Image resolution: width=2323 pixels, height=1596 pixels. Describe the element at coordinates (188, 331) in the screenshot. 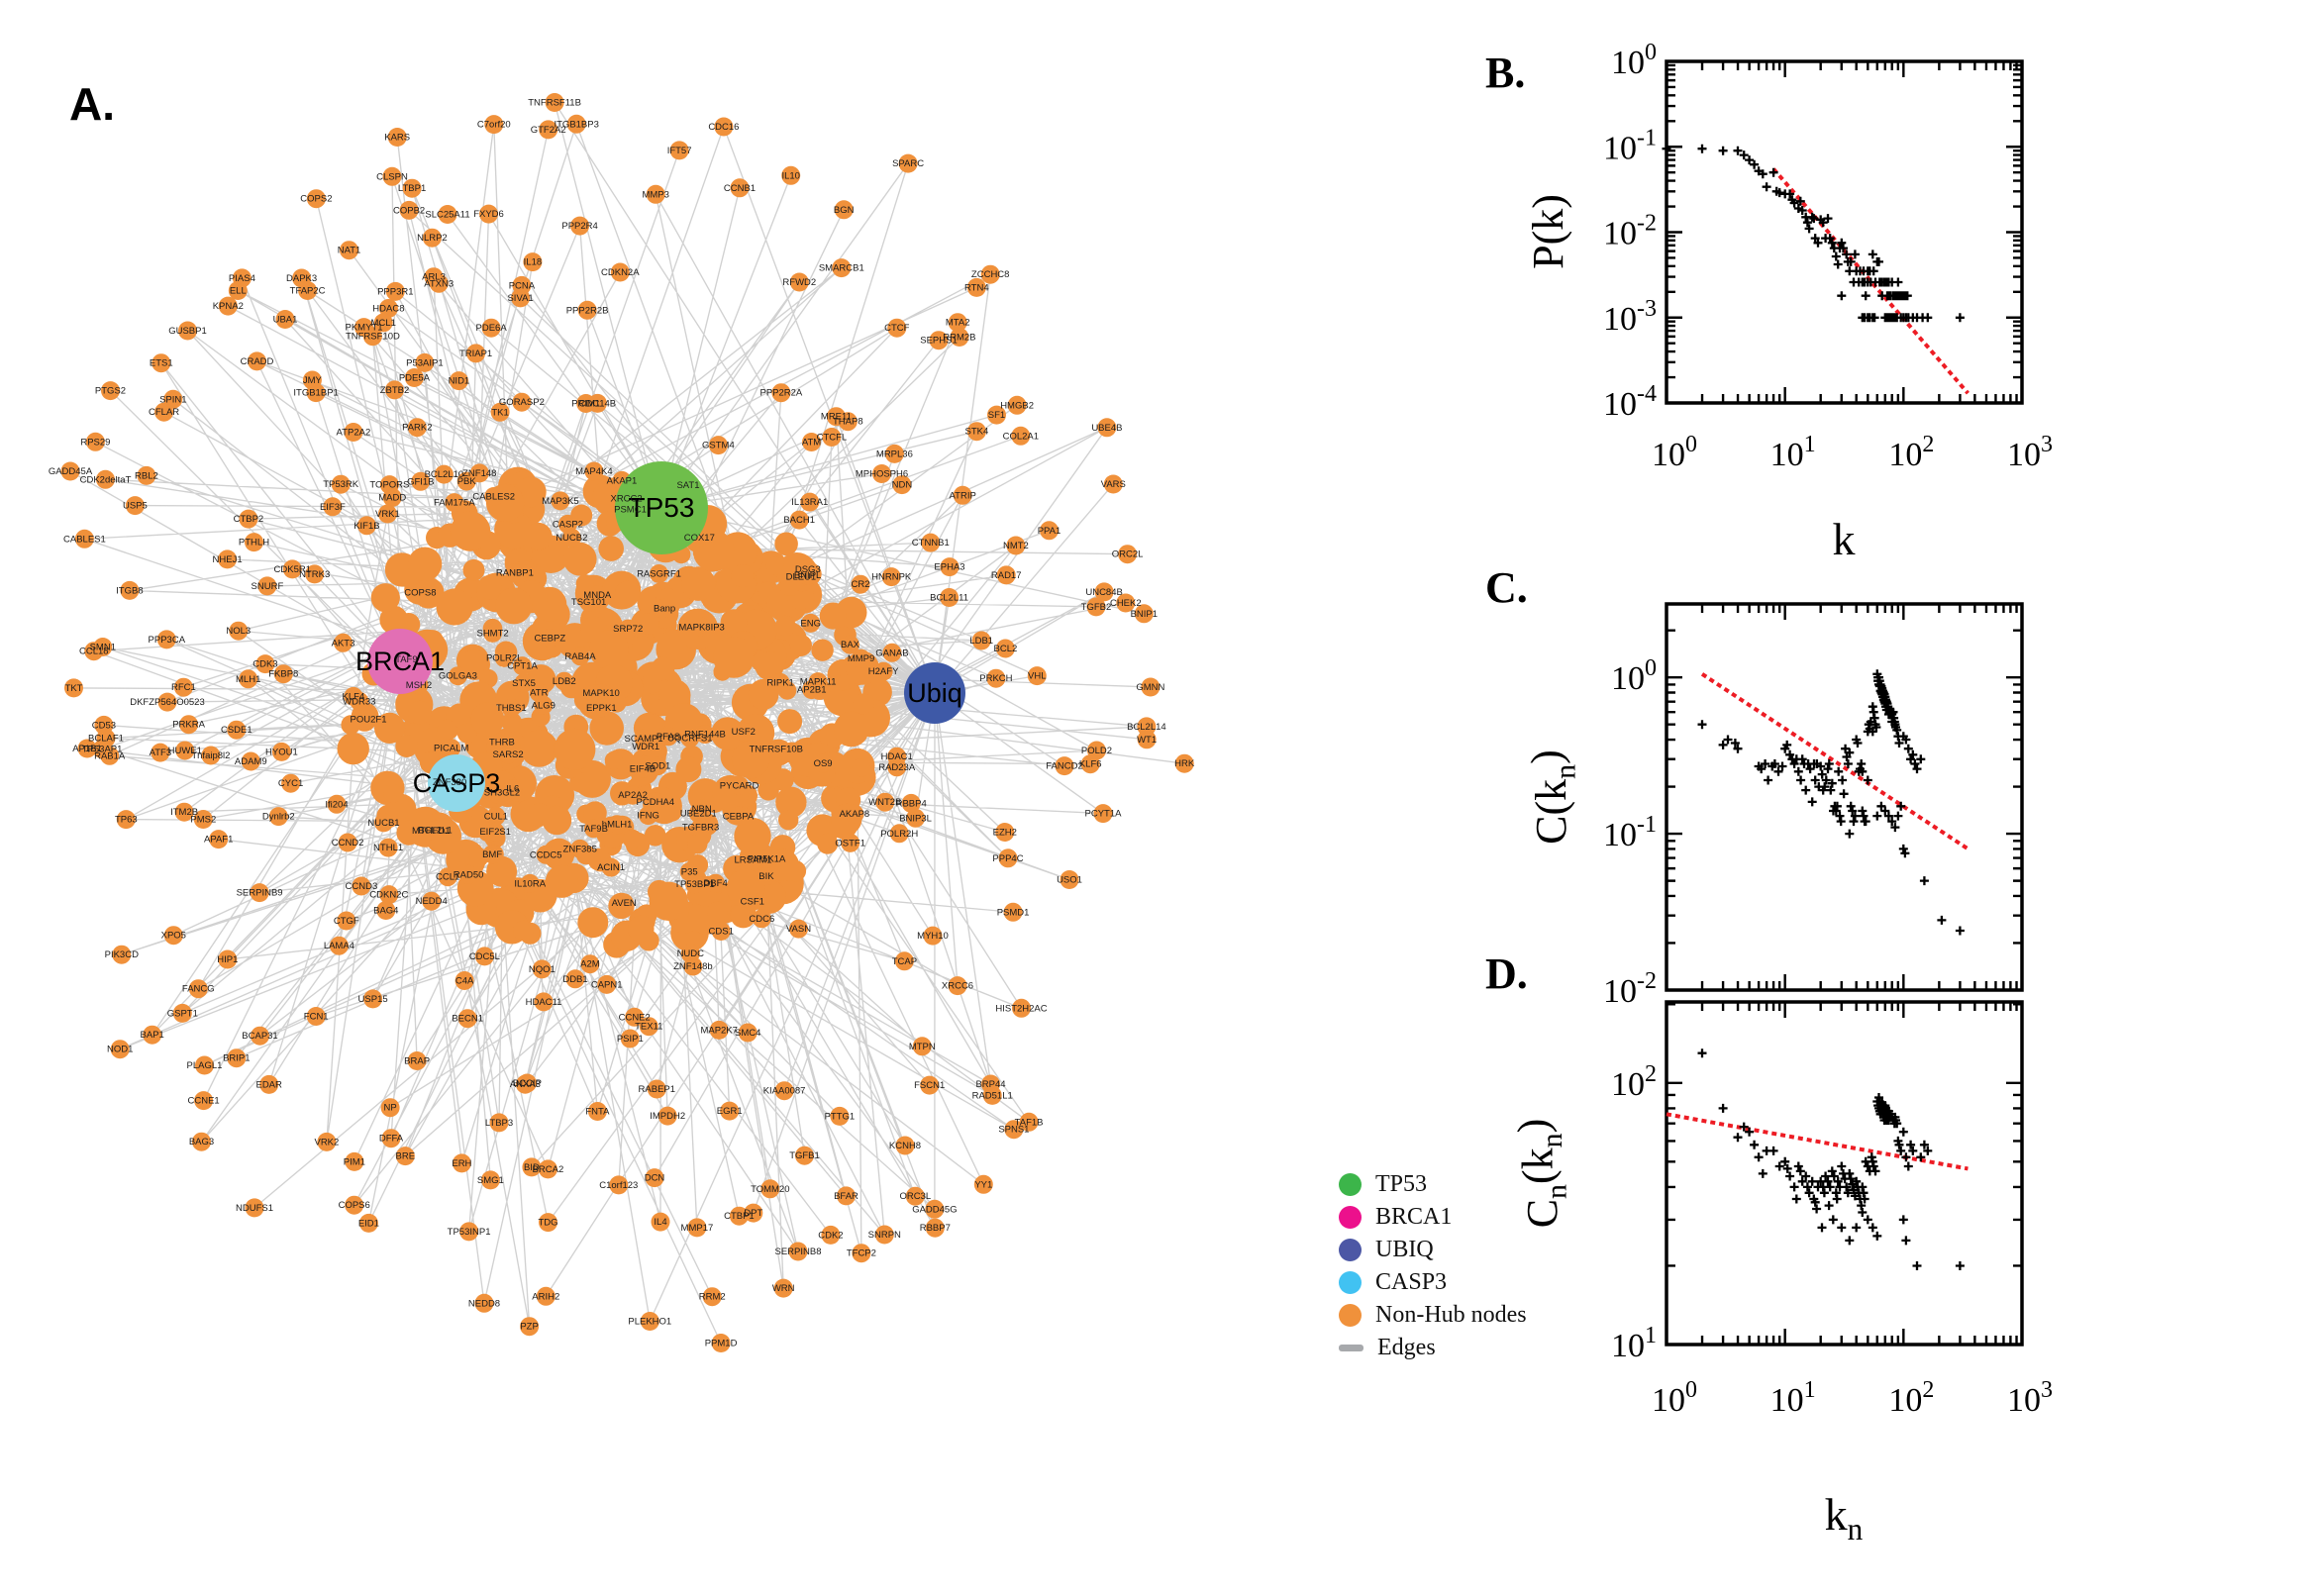

I see `network-node-label: GUSBP1` at that location.